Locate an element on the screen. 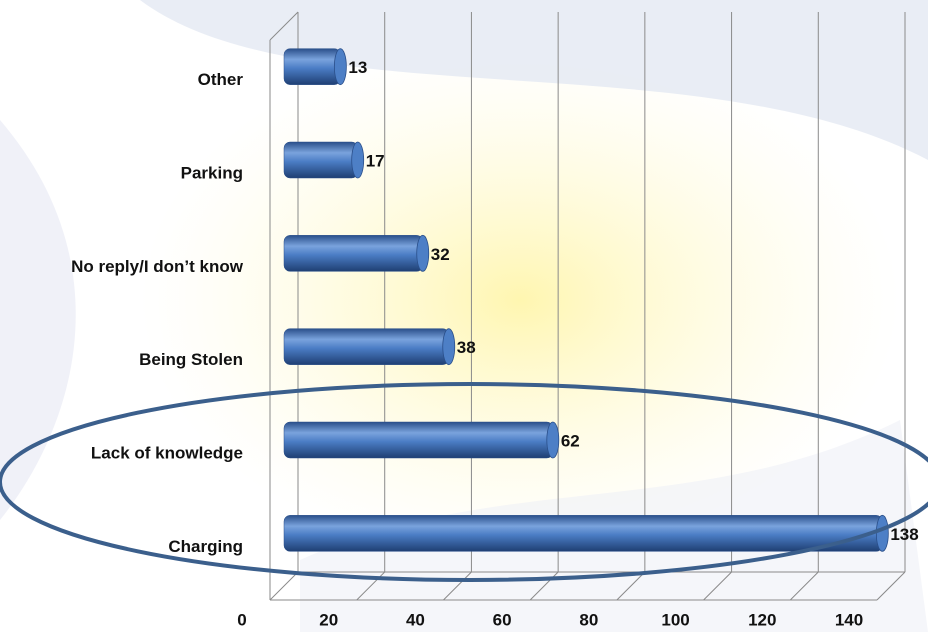 The image size is (928, 632). x-tick-label: 0 is located at coordinates (241, 619).